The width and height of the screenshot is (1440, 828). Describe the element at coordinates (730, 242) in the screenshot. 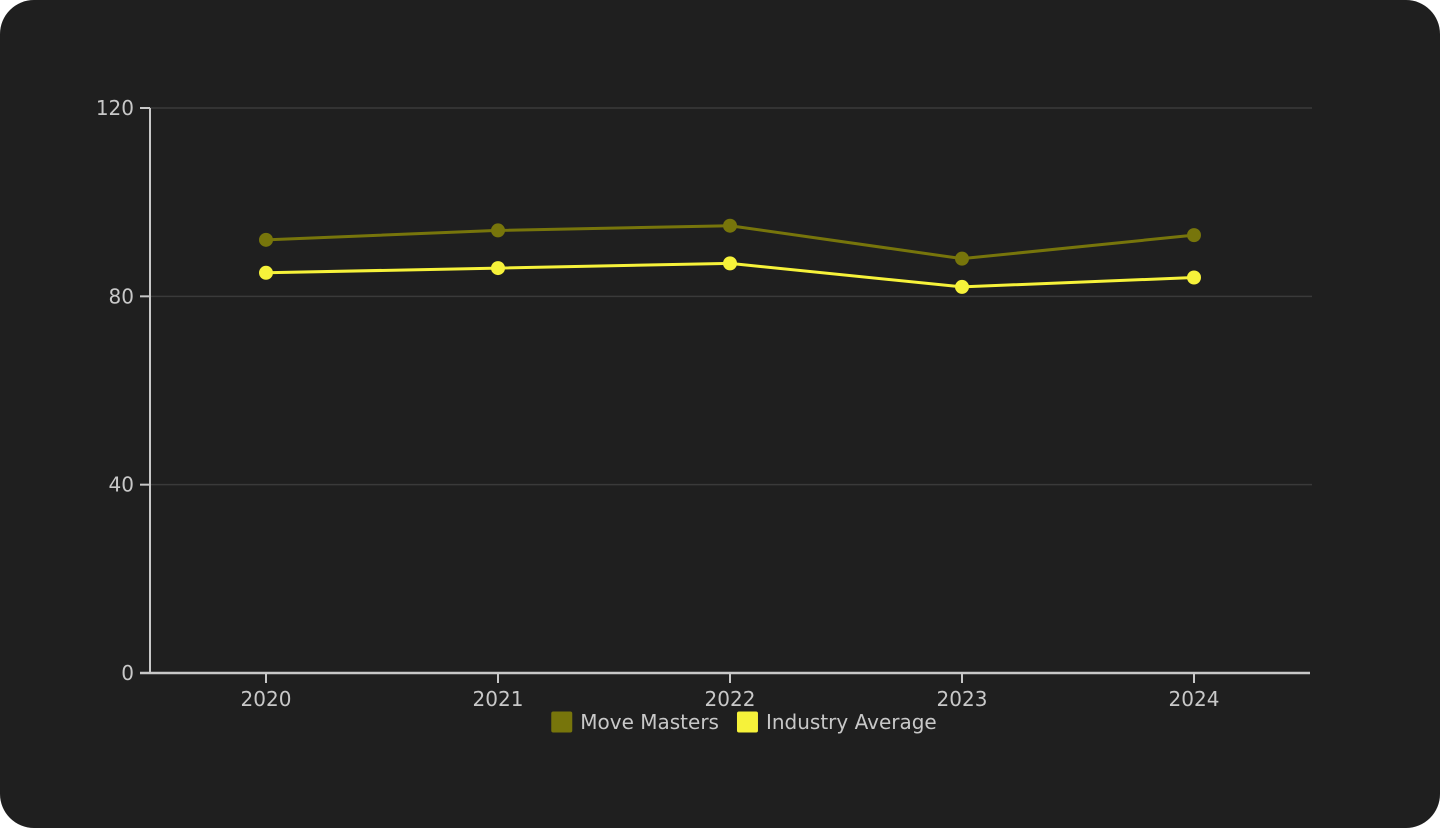

I see `series-move-masters` at that location.